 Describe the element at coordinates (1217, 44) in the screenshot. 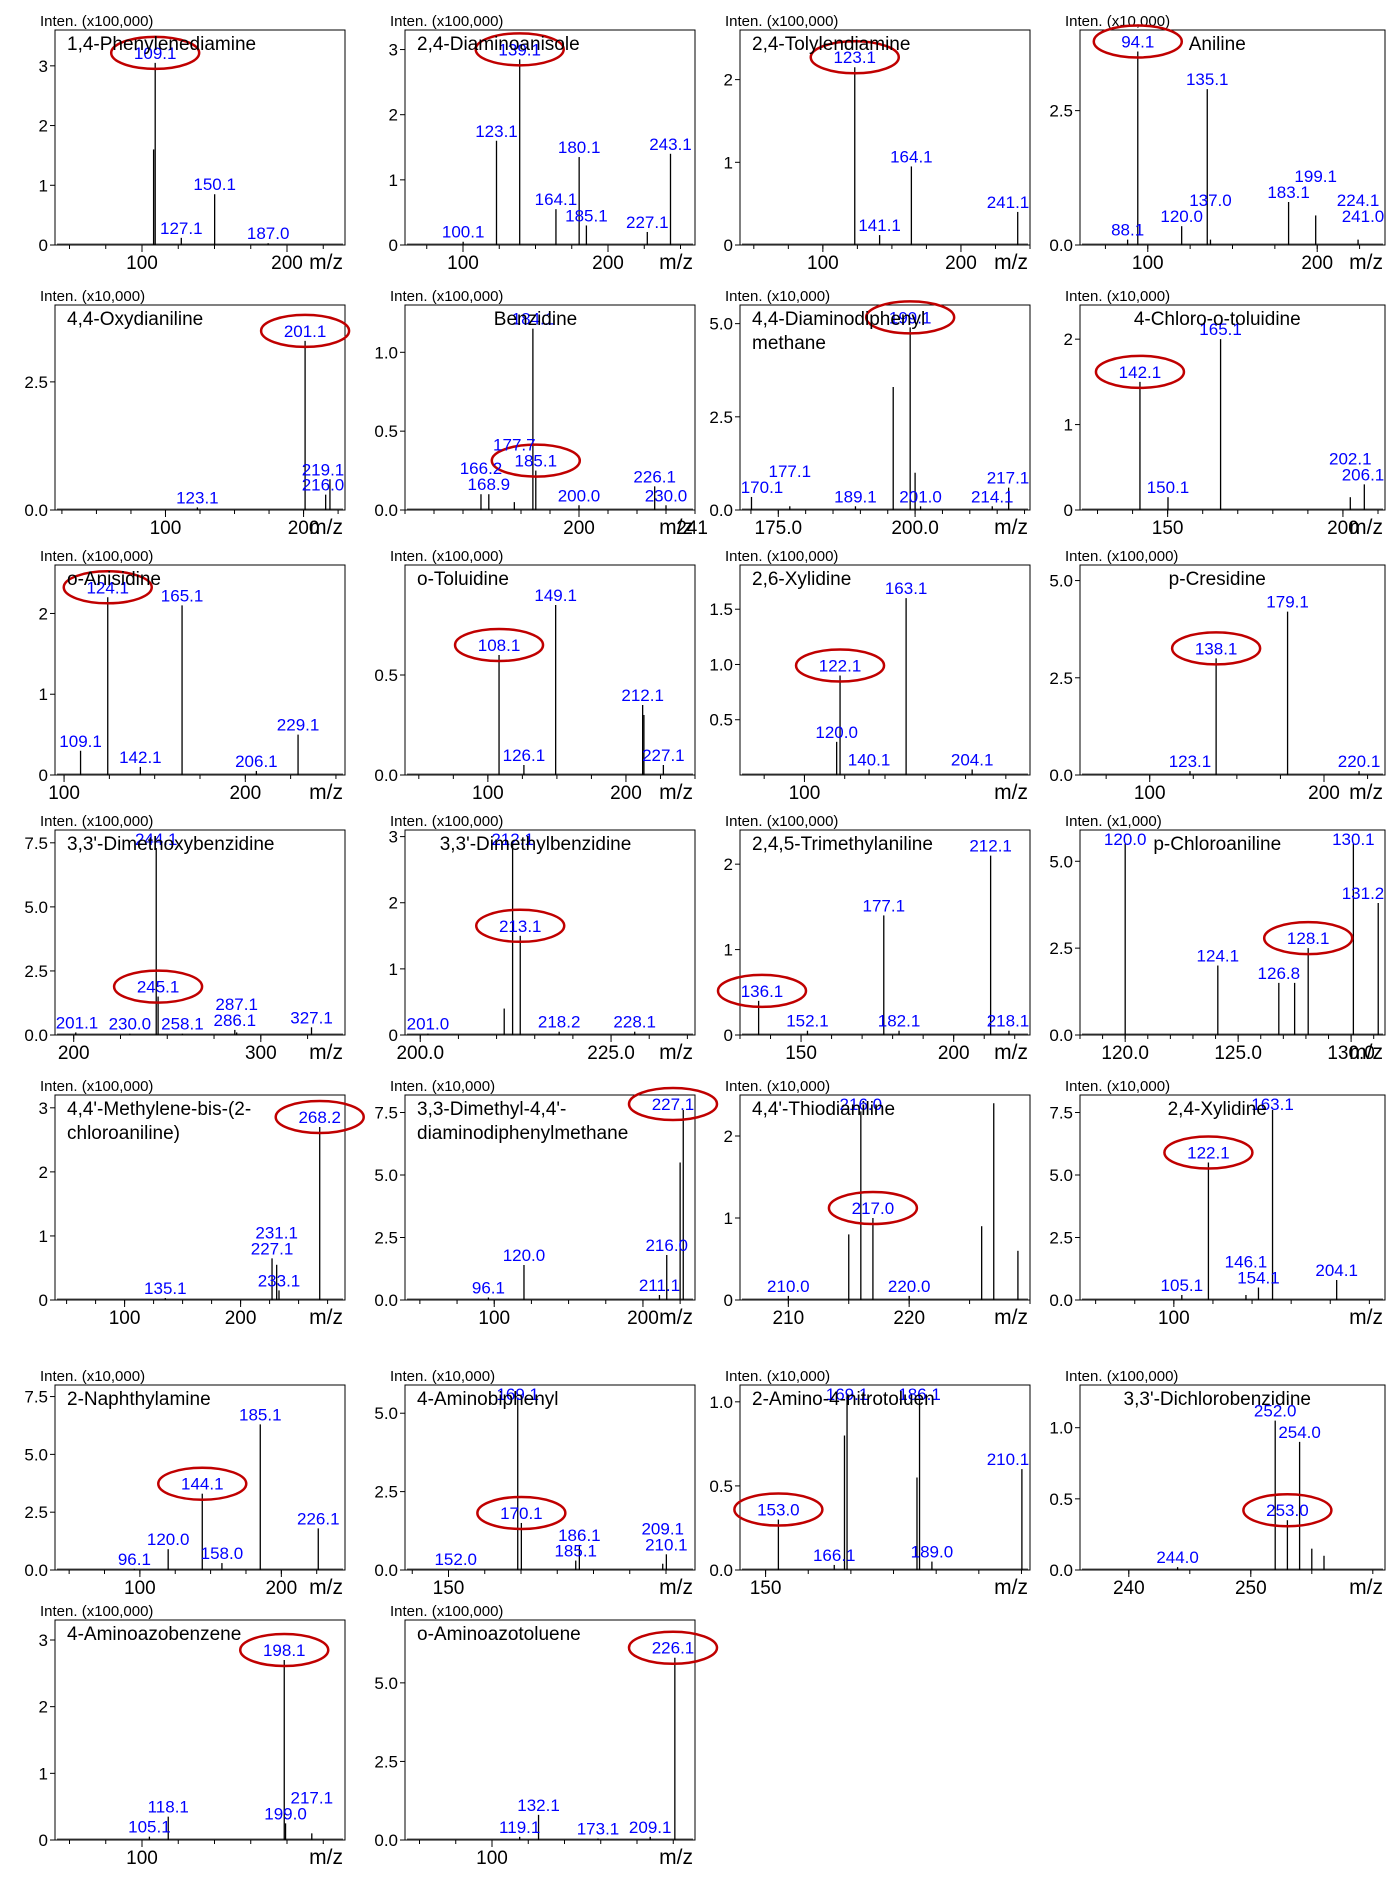

I see `compound-title: Aniline` at that location.